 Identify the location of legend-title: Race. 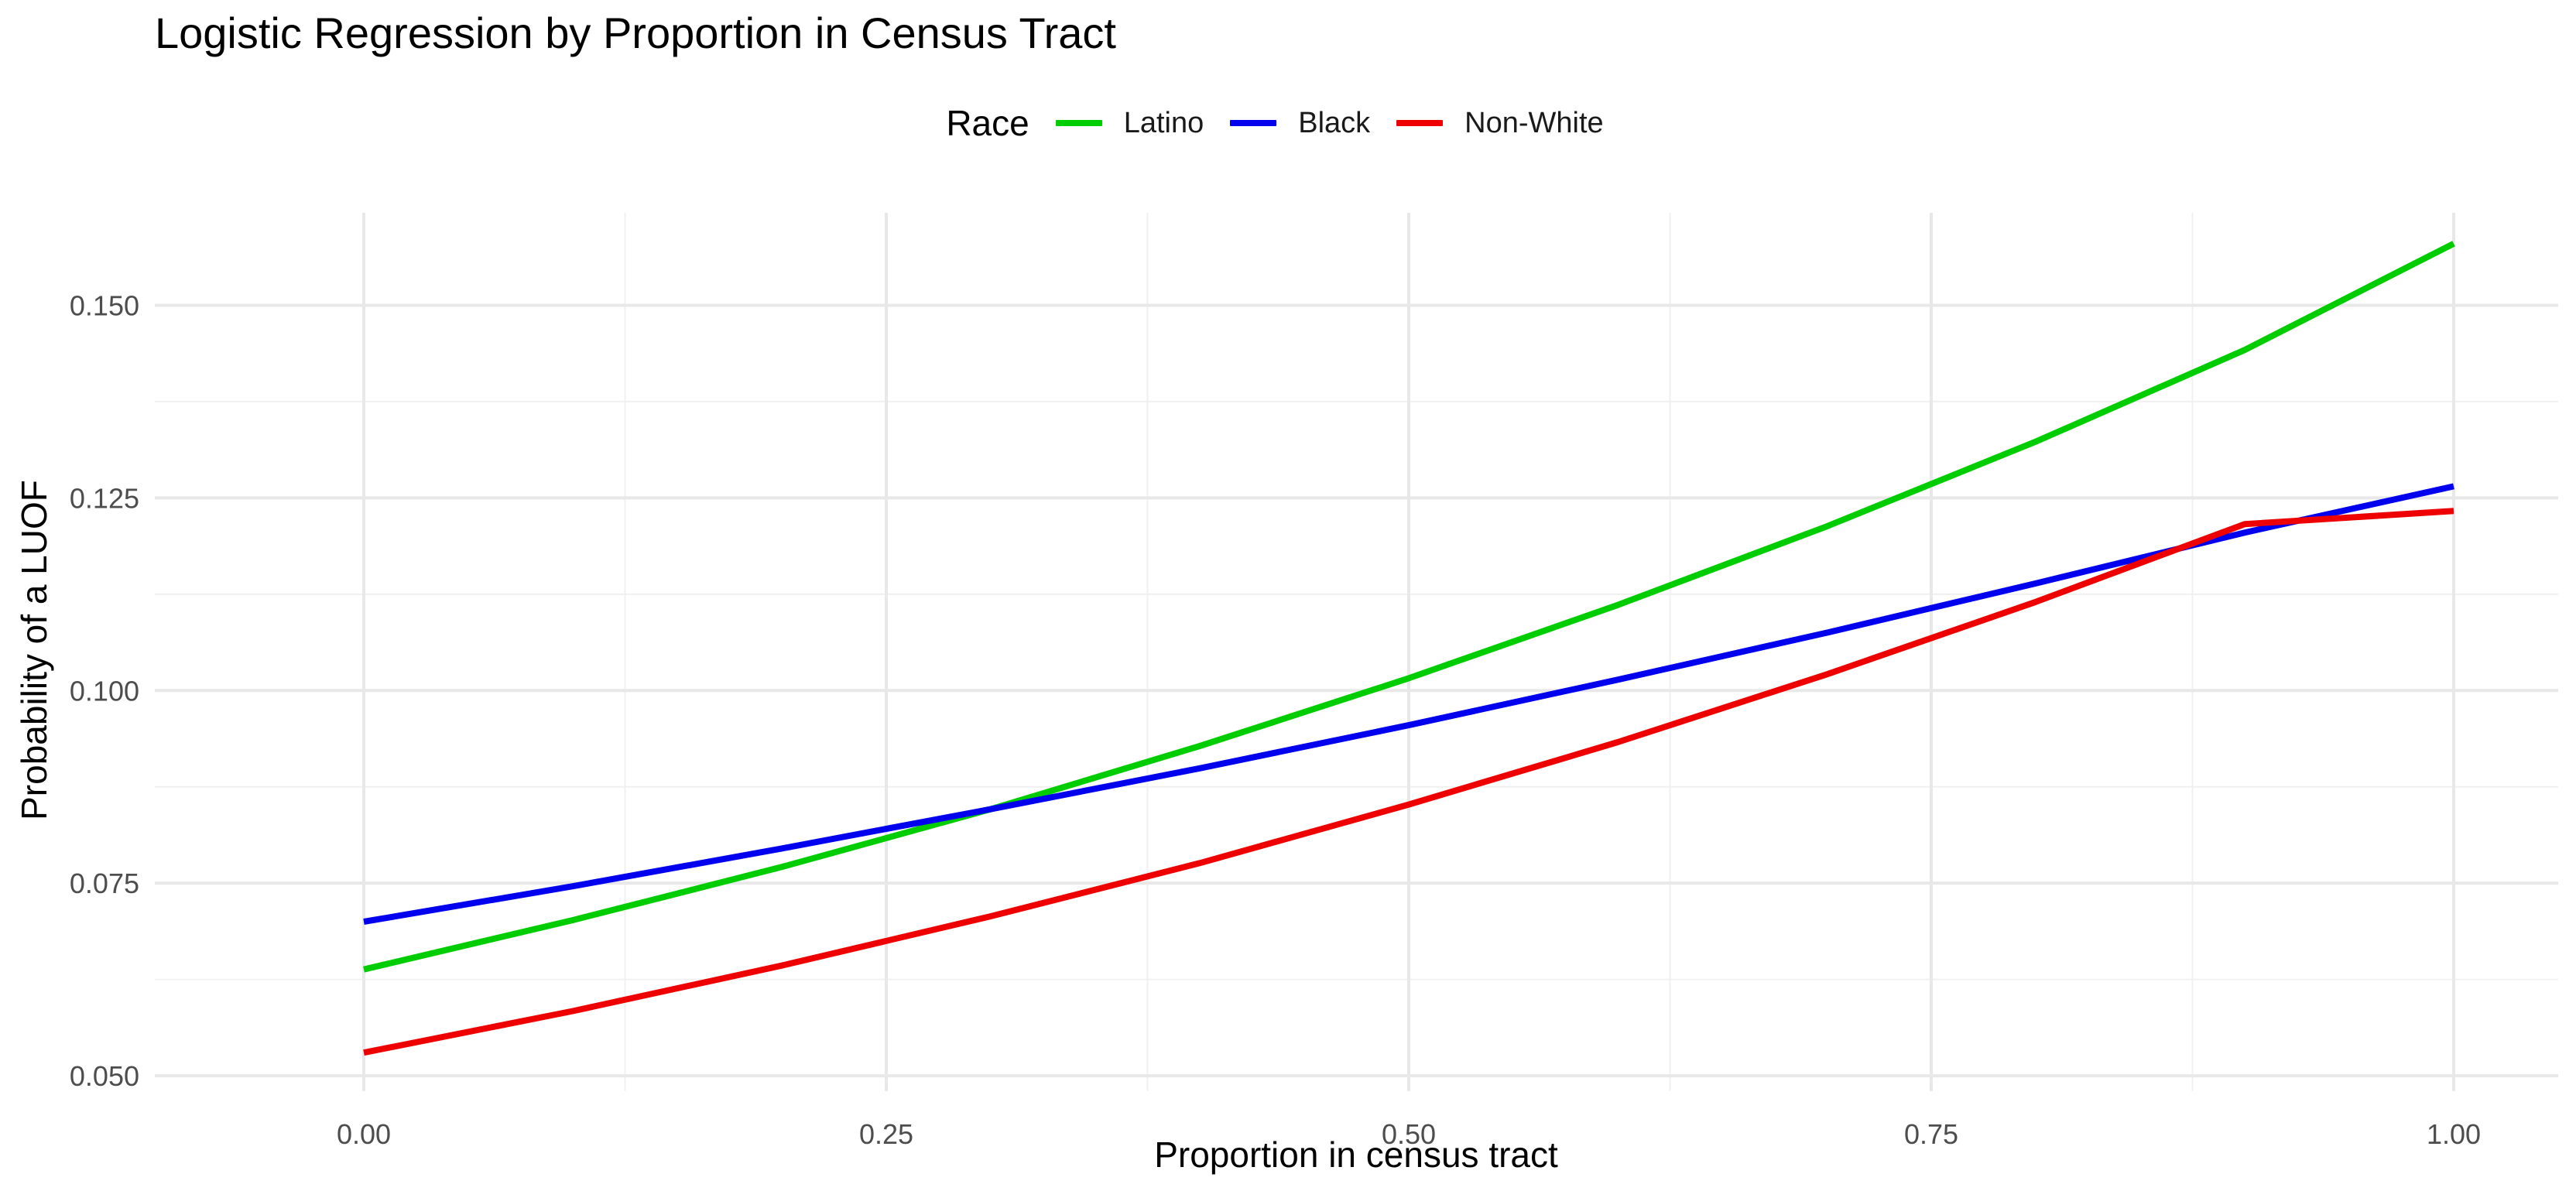
(987, 123).